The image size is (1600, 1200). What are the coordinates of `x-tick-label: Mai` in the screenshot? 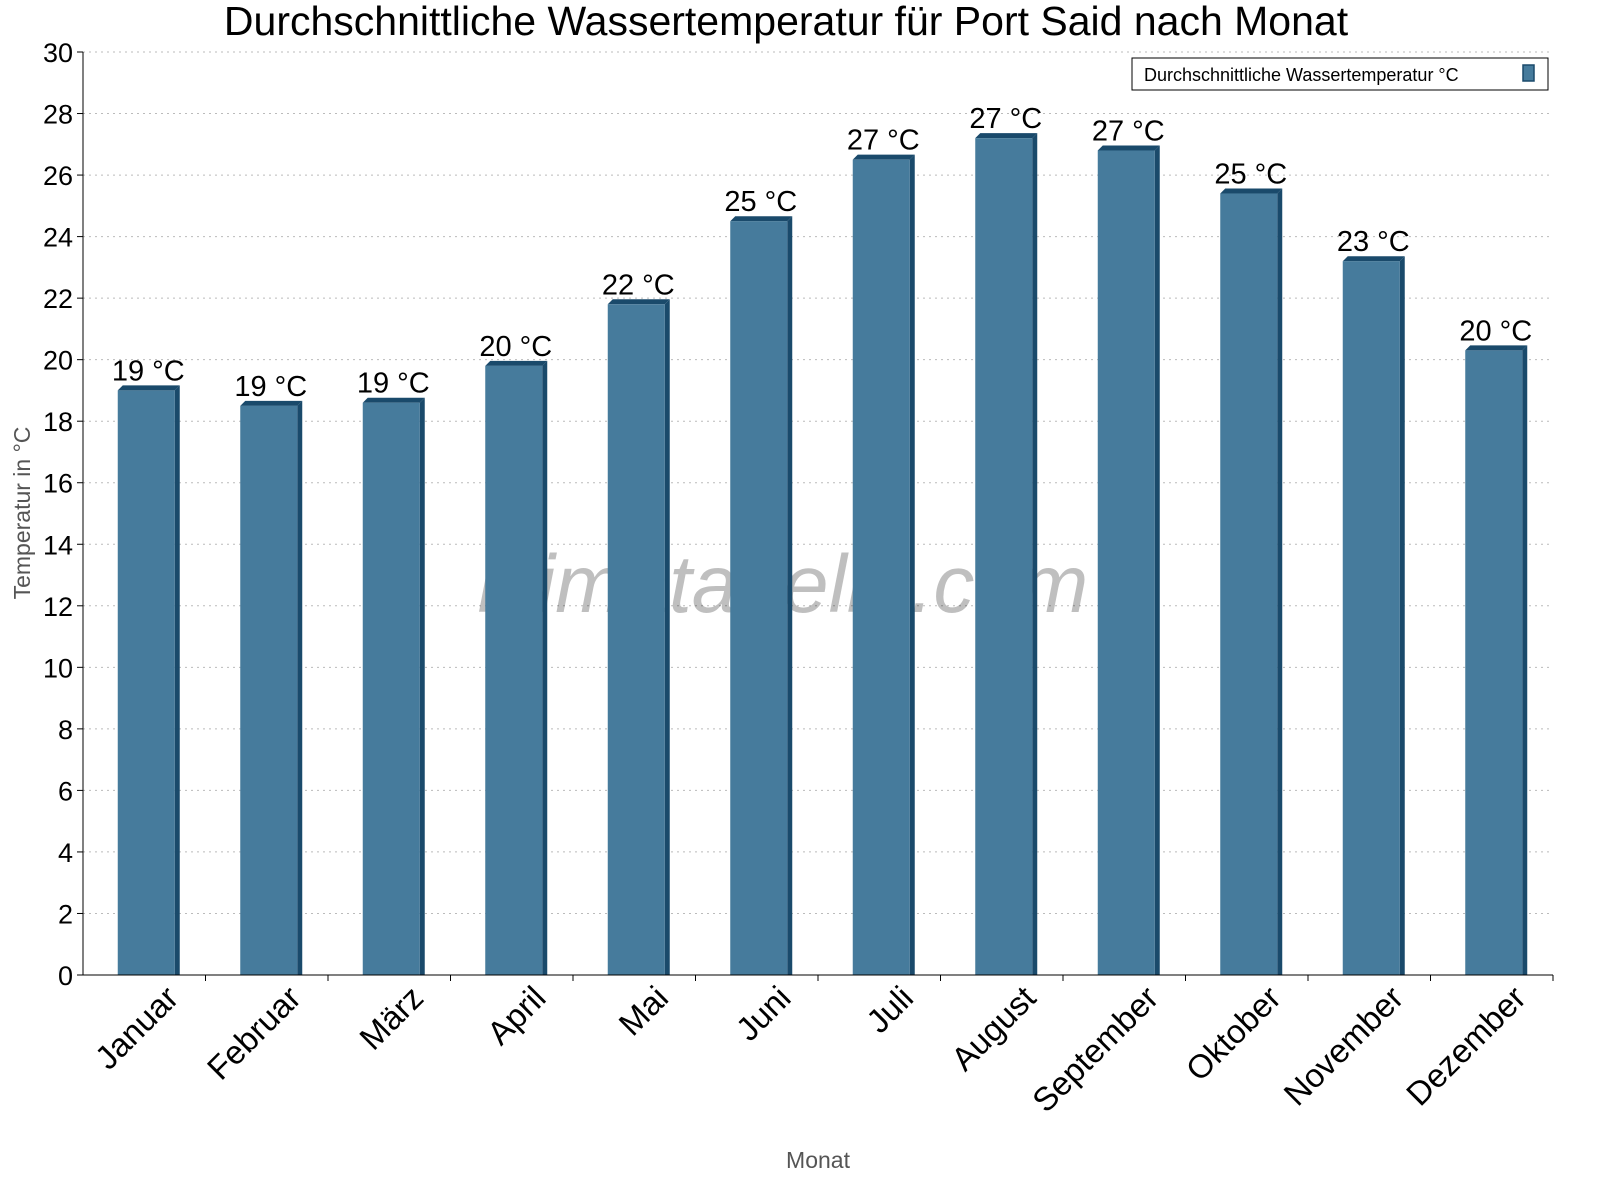 It's located at (643, 1011).